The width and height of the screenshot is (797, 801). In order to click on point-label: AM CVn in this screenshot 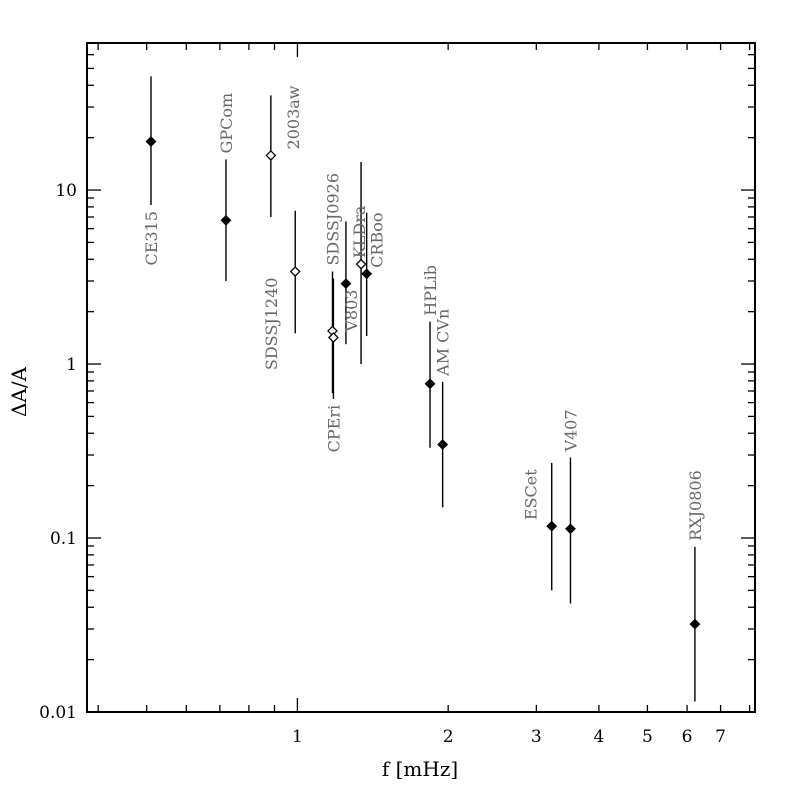, I will do `click(443, 343)`.